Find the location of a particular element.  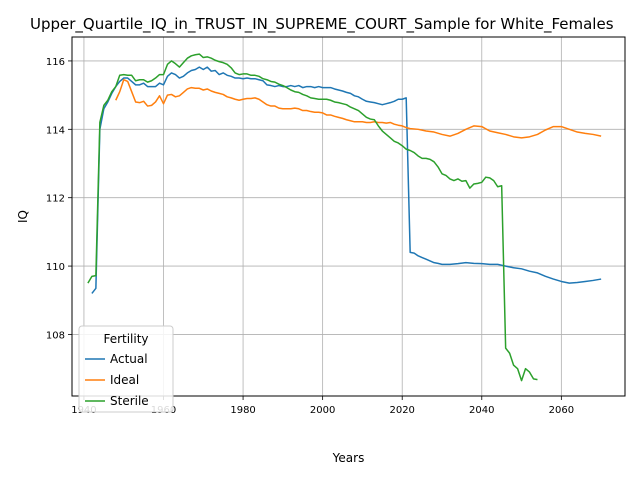

y-tick-label: 116 is located at coordinates (55, 62).